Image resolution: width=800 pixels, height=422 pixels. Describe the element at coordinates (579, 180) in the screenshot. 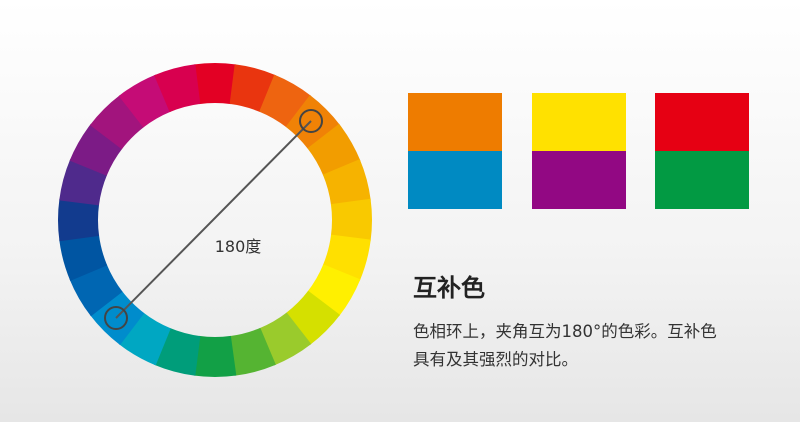

I see `swatch-purple` at that location.